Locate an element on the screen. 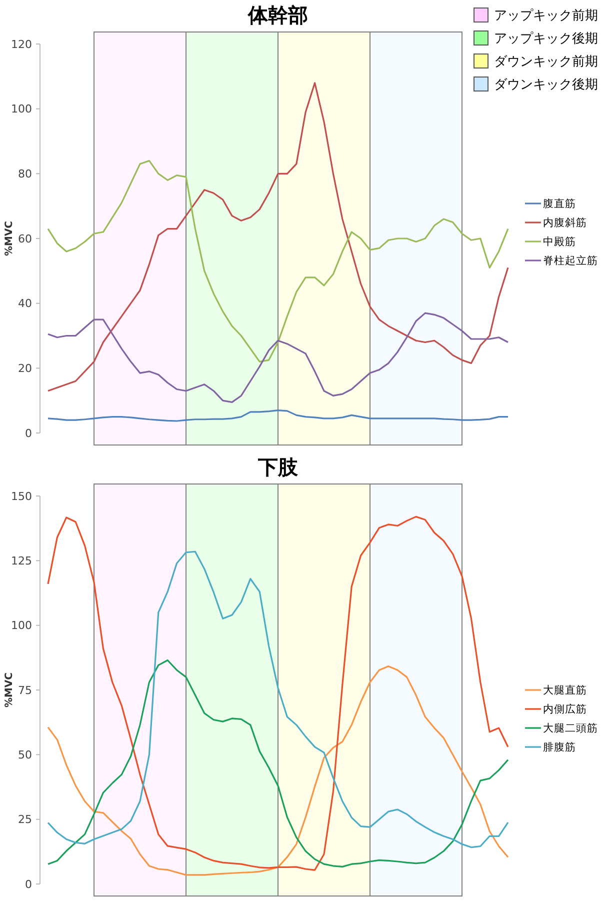  y-tick-label: 125 is located at coordinates (21, 561).